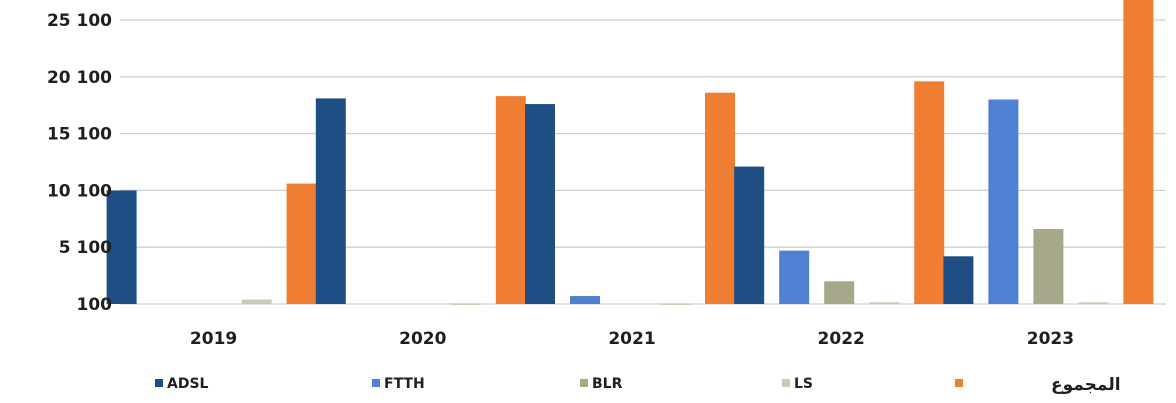 The image size is (1176, 403). What do you see at coordinates (79, 78) in the screenshot?
I see `y-tick-label: 20 100` at bounding box center [79, 78].